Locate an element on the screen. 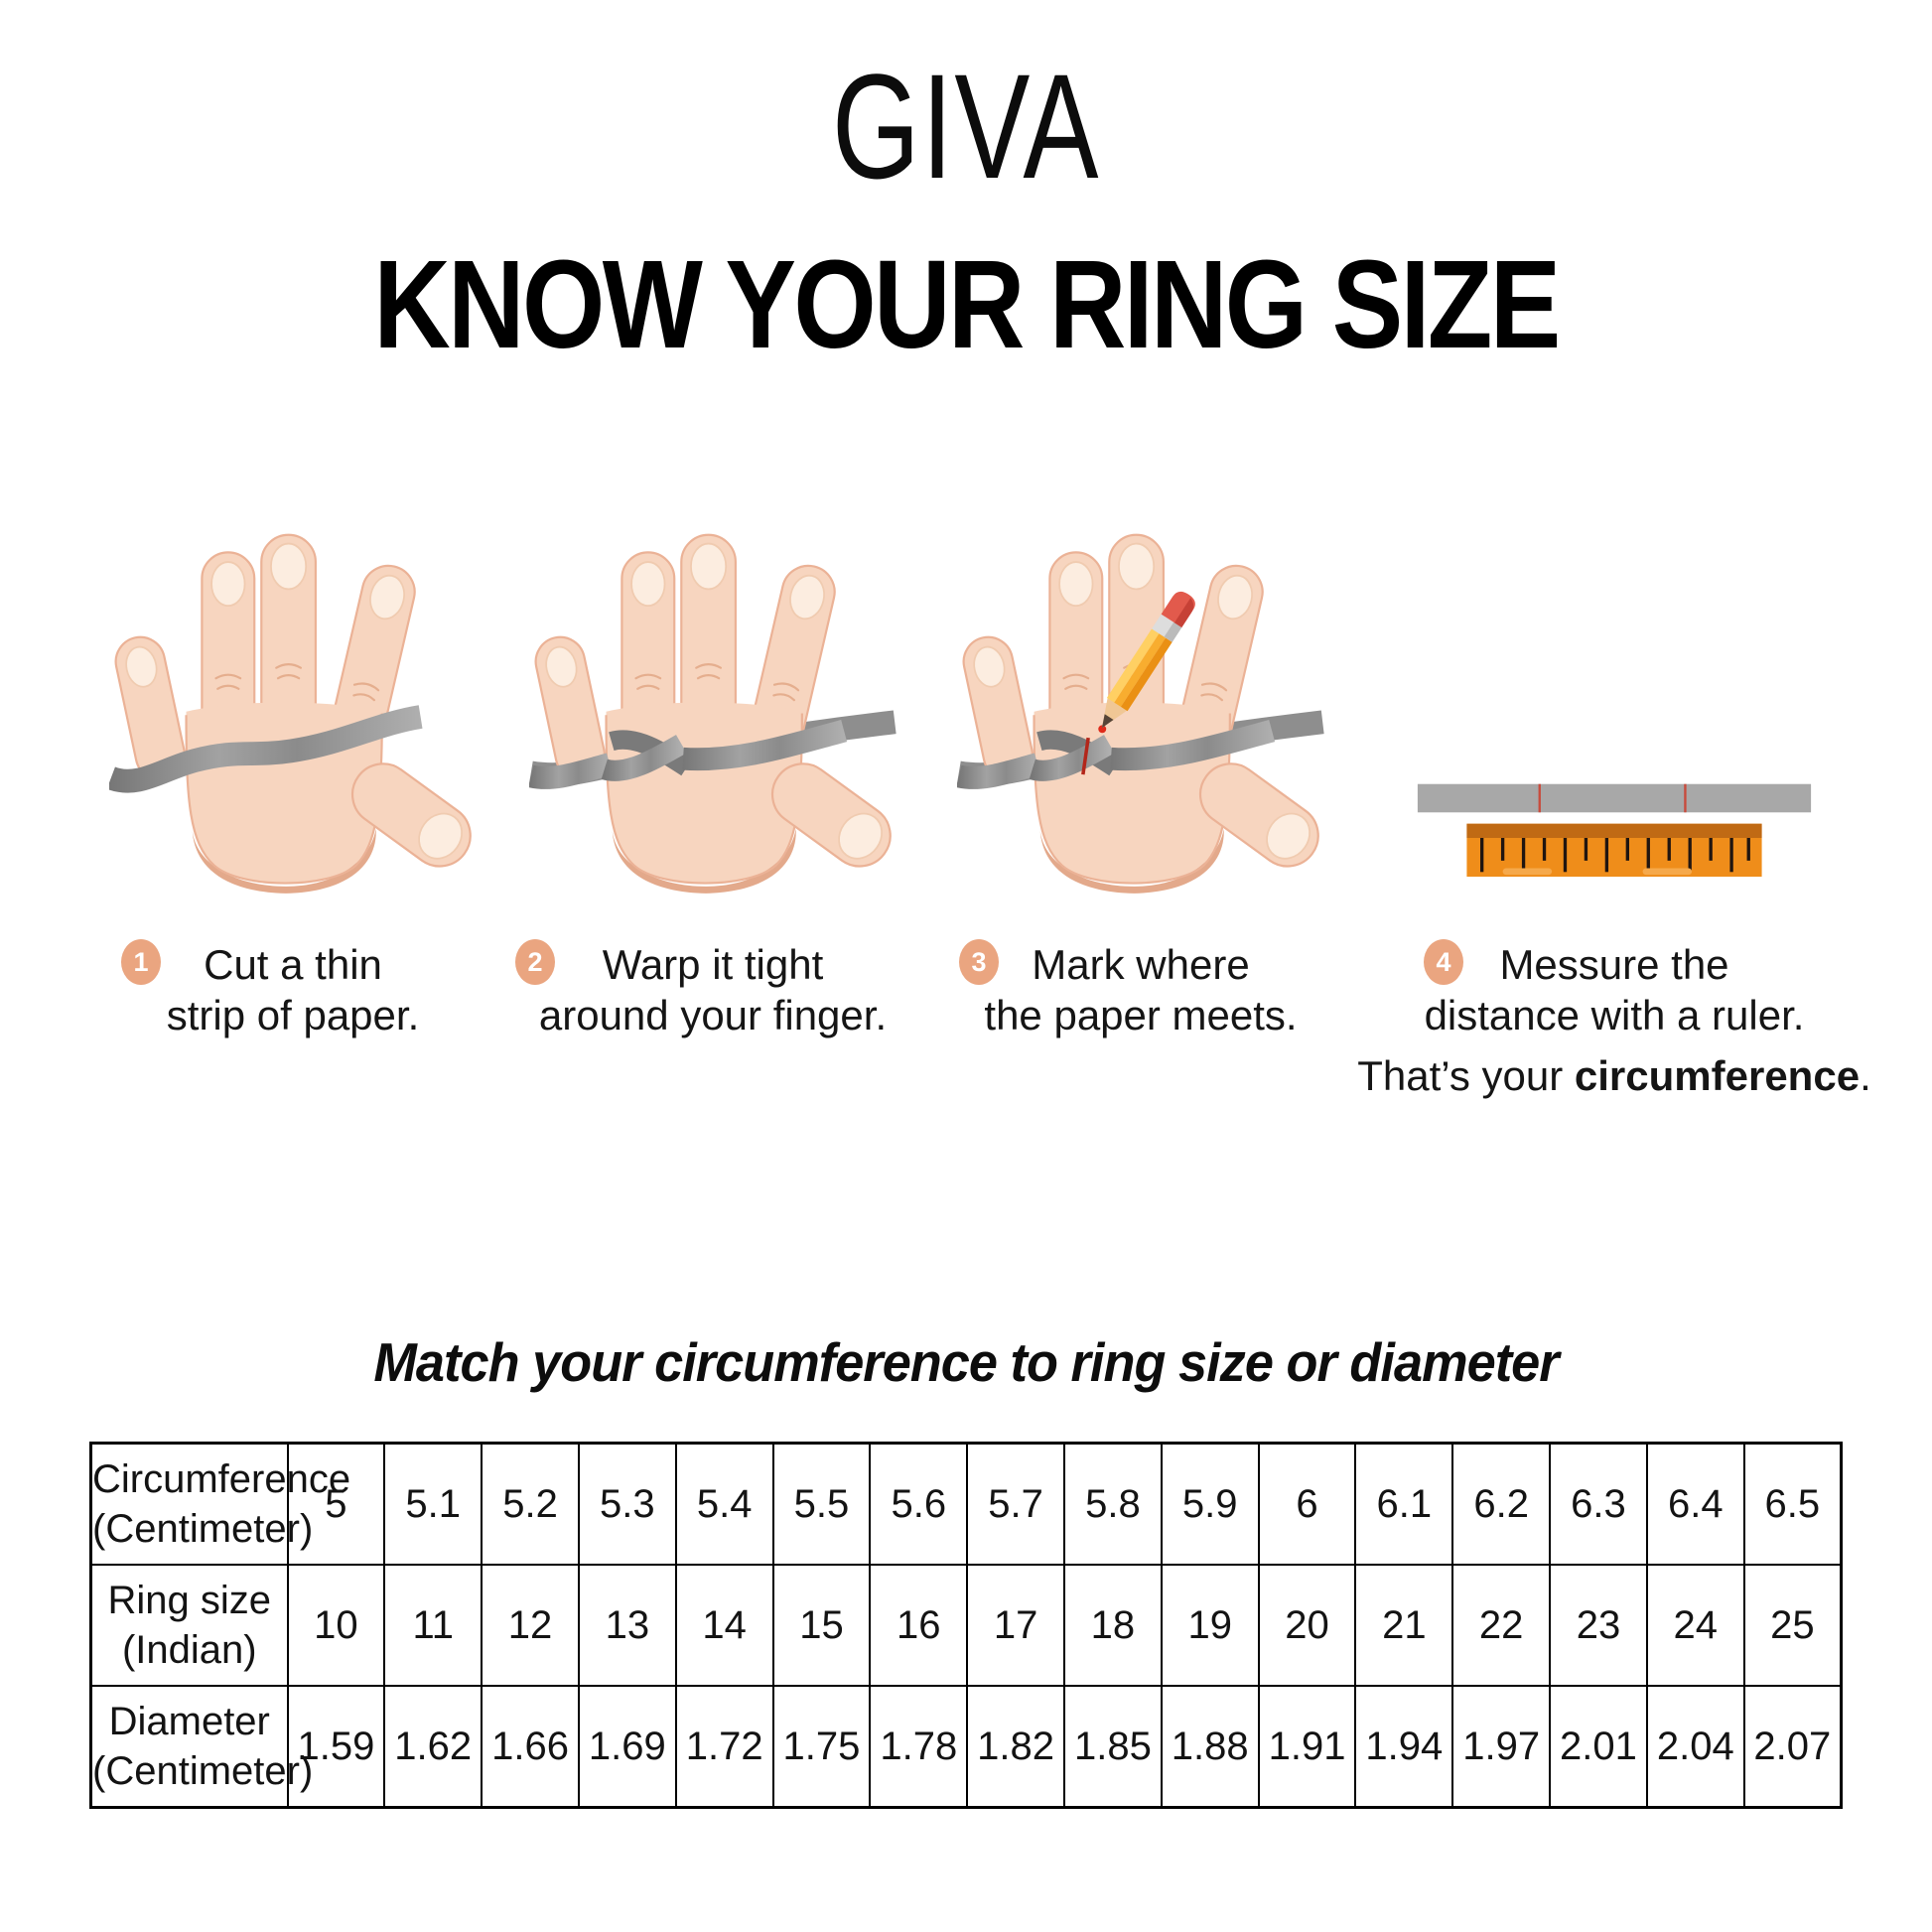  table-cell: 23 is located at coordinates (1599, 1626).